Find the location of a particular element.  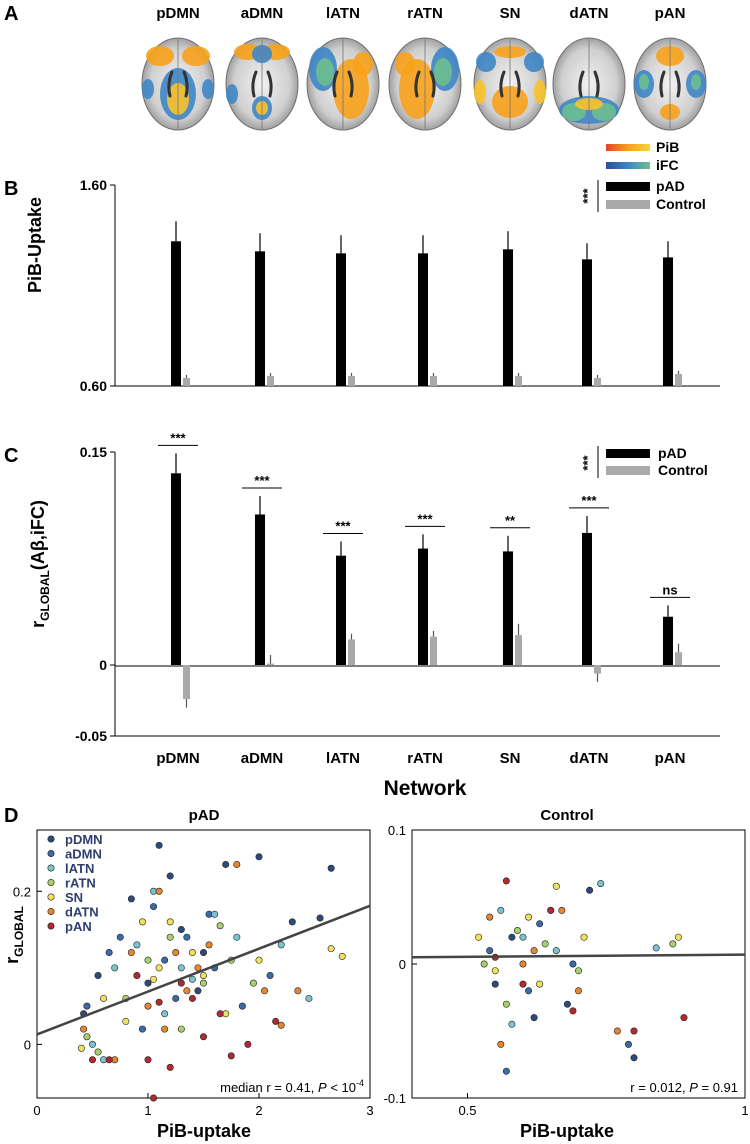

b-ytick-label: 0.60 is located at coordinates (93, 386).